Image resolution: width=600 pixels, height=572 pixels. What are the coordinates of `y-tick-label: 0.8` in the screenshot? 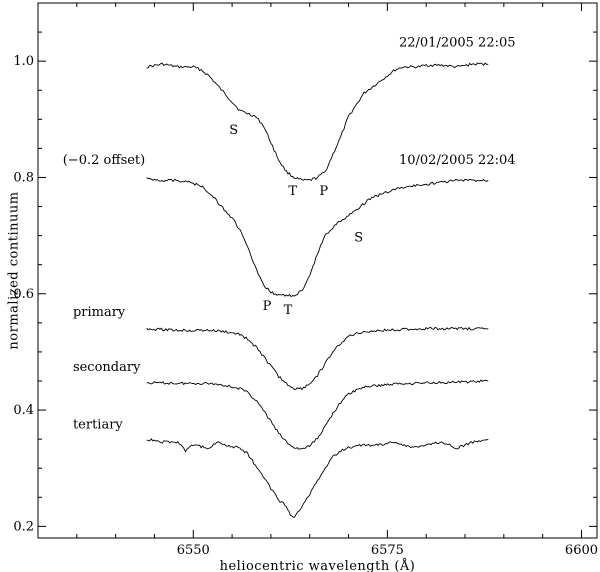 It's located at (23, 177).